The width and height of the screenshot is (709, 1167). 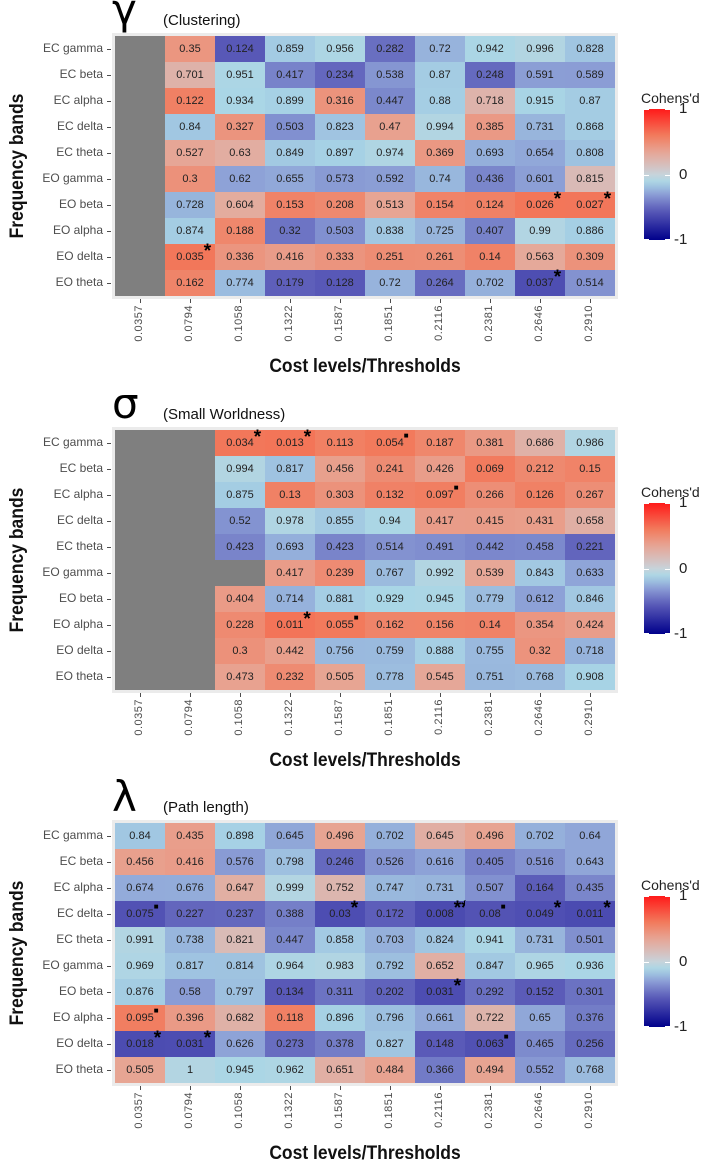 I want to click on p-value-label: 0.484, so click(x=390, y=1070).